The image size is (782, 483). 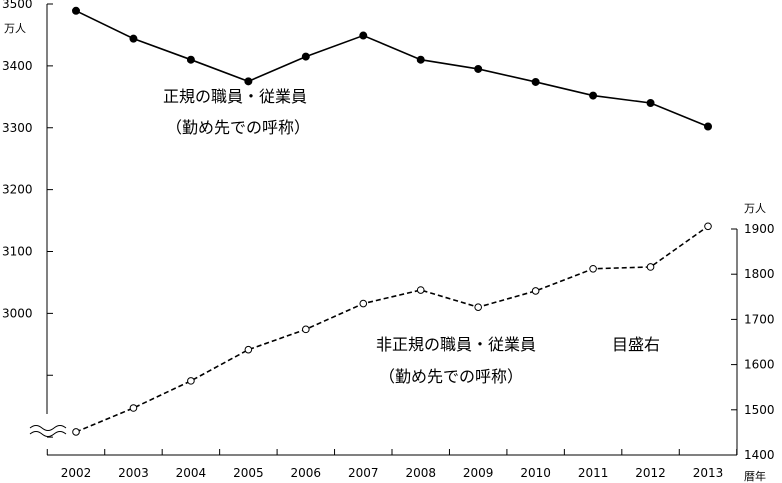 I want to click on series-nonregular-point-2006, so click(x=306, y=329).